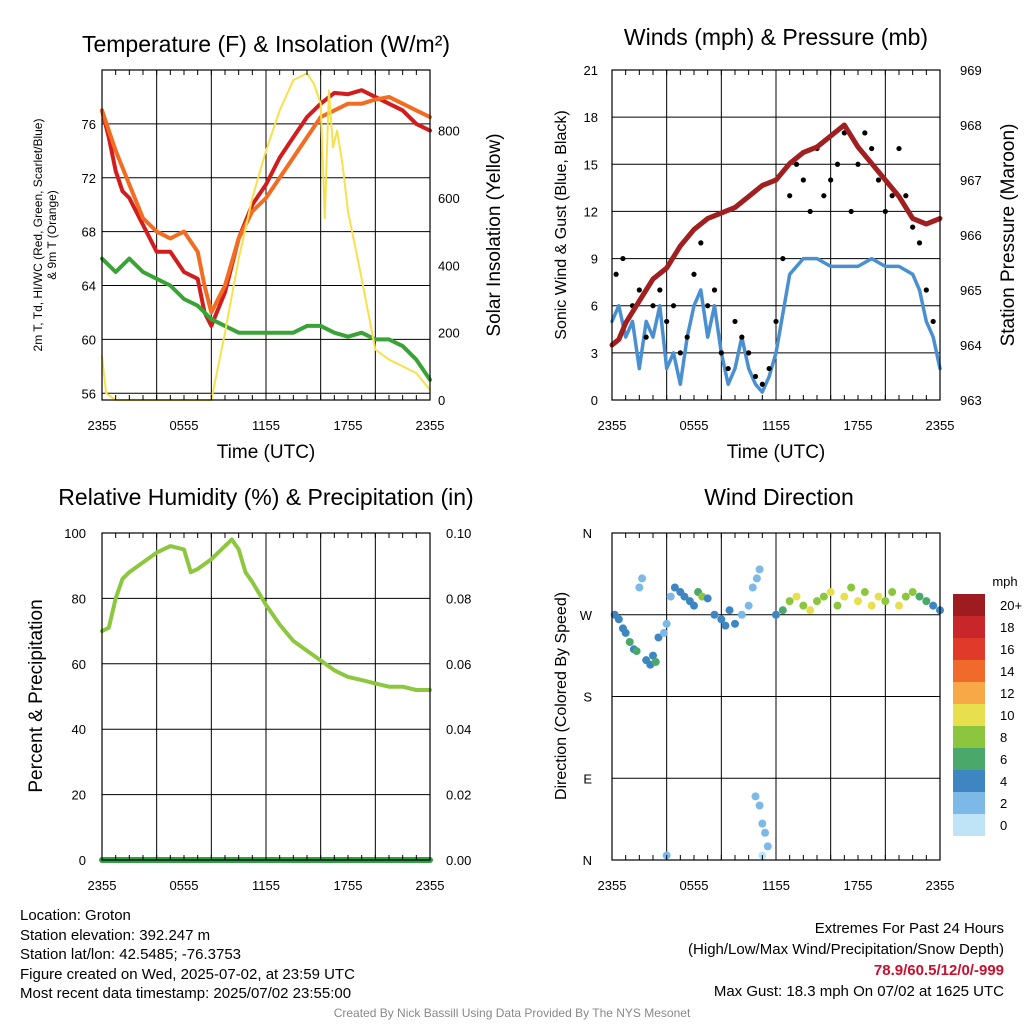 Image resolution: width=1024 pixels, height=1024 pixels. Describe the element at coordinates (1003, 759) in the screenshot. I see `legend-label: 6` at that location.